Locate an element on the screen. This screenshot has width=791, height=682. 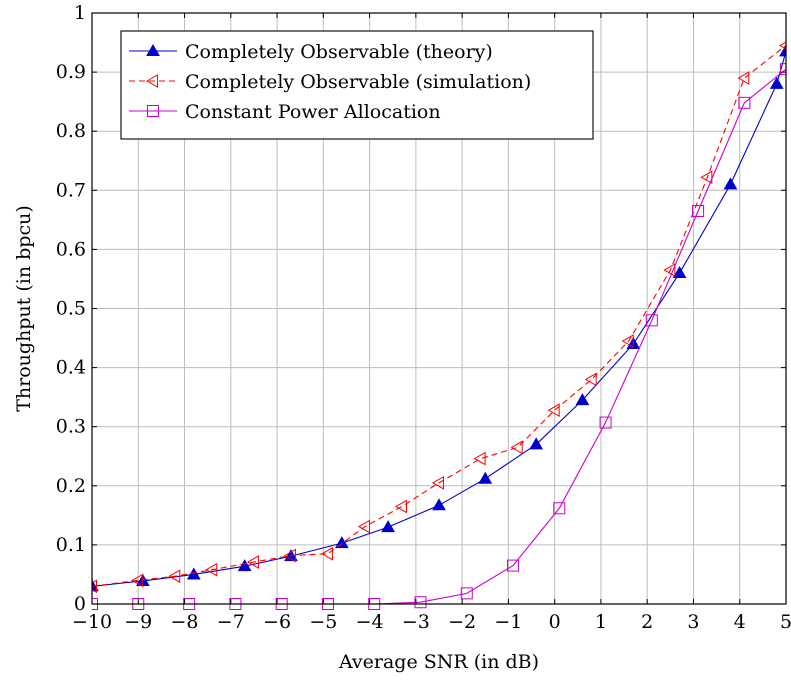
legend-box is located at coordinates (357, 85).